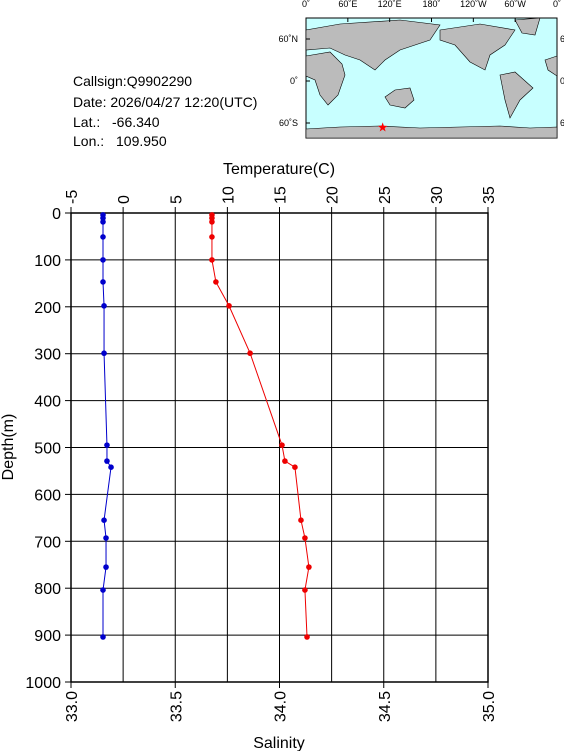  I want to click on map-lat-label: 60˚S, so click(288, 123).